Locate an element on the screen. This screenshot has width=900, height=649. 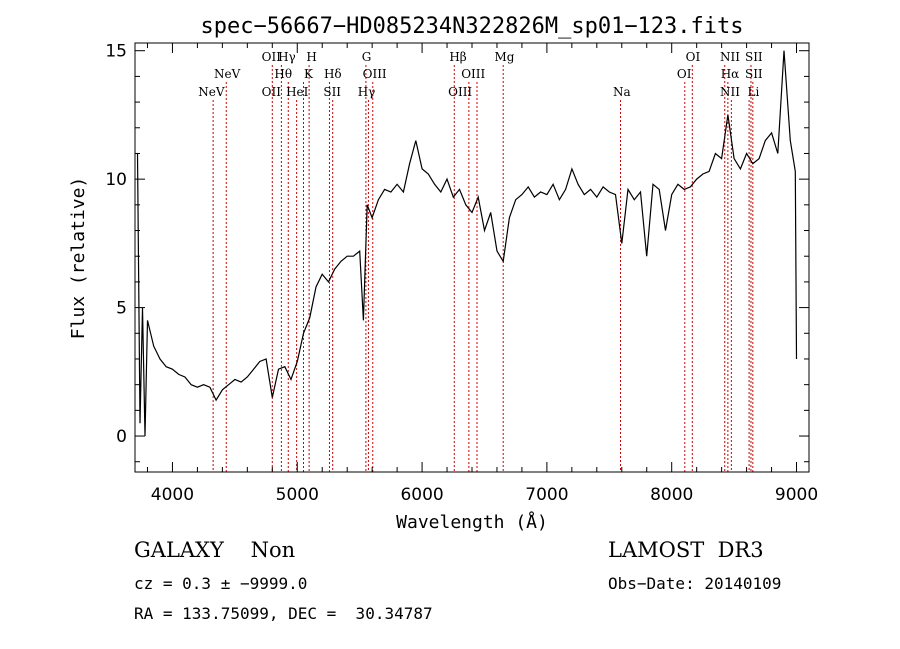
object-subclass-label: Non is located at coordinates (273, 550).